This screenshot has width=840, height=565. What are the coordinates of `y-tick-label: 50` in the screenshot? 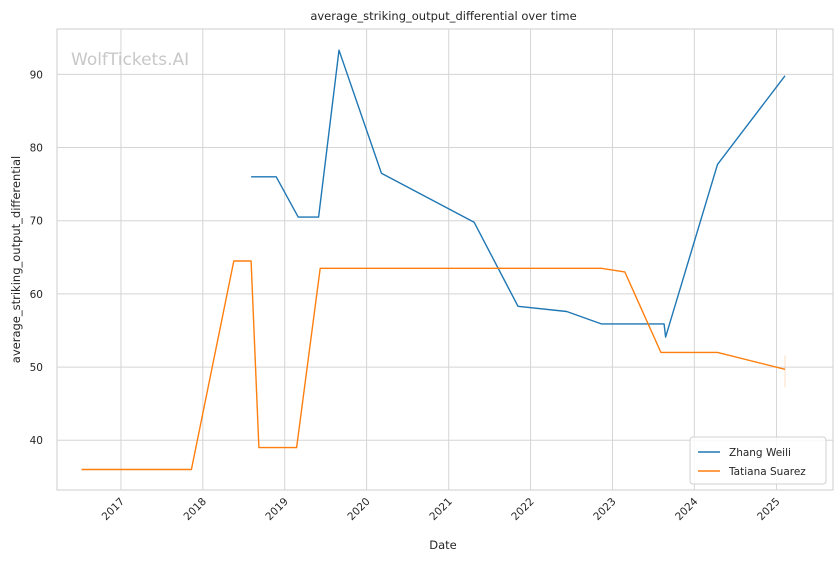 It's located at (36, 368).